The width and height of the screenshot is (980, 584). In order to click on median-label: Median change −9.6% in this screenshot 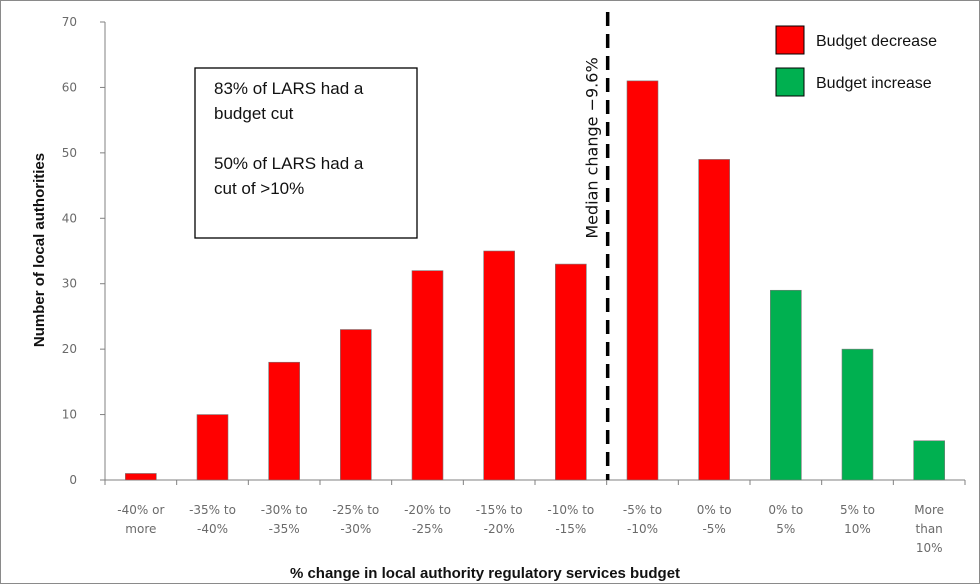, I will do `click(592, 147)`.